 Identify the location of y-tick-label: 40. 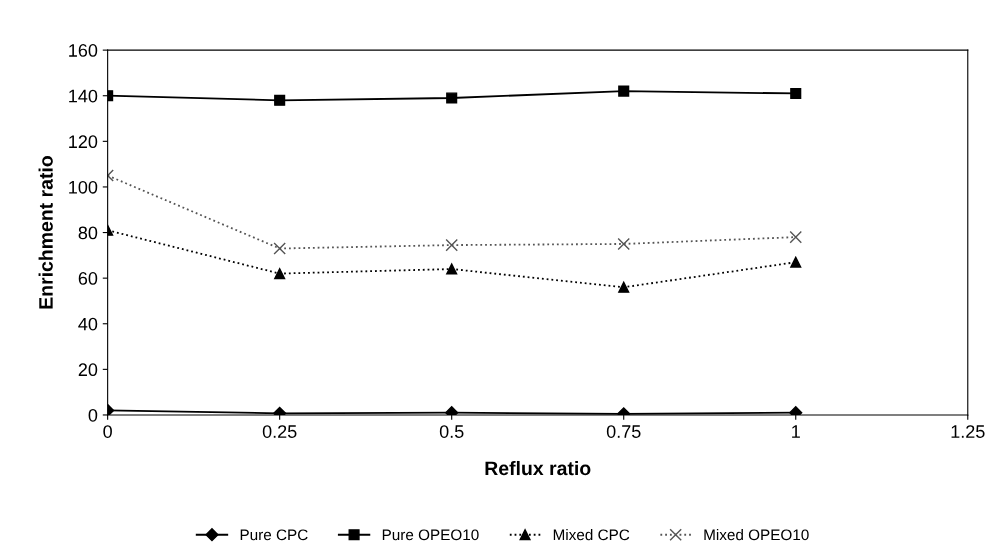
(88, 324).